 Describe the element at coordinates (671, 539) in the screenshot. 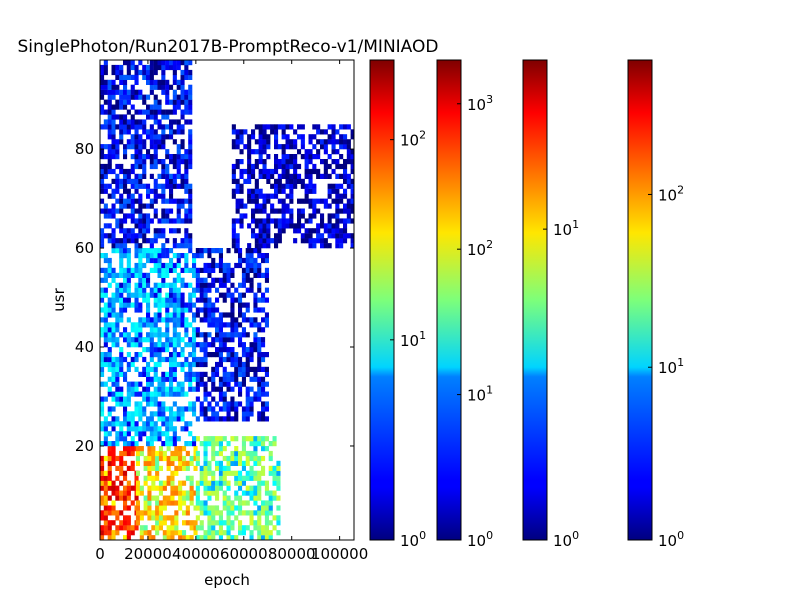

I see `colorbar-tick-label: 100` at that location.